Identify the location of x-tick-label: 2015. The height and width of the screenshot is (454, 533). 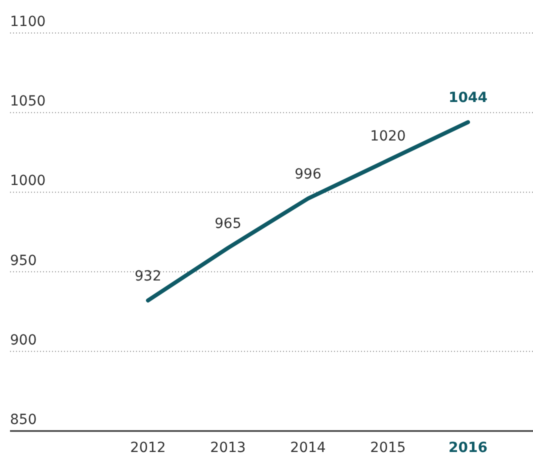
(388, 447).